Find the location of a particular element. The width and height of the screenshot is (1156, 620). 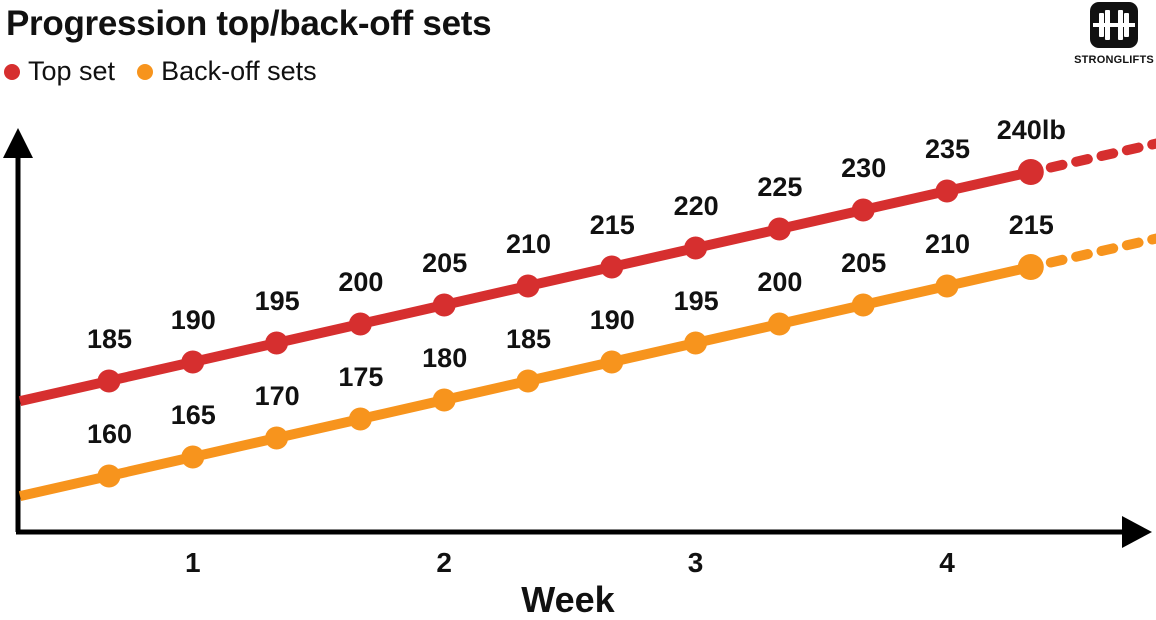

data-label-back-off-sets: 215 is located at coordinates (1031, 225).